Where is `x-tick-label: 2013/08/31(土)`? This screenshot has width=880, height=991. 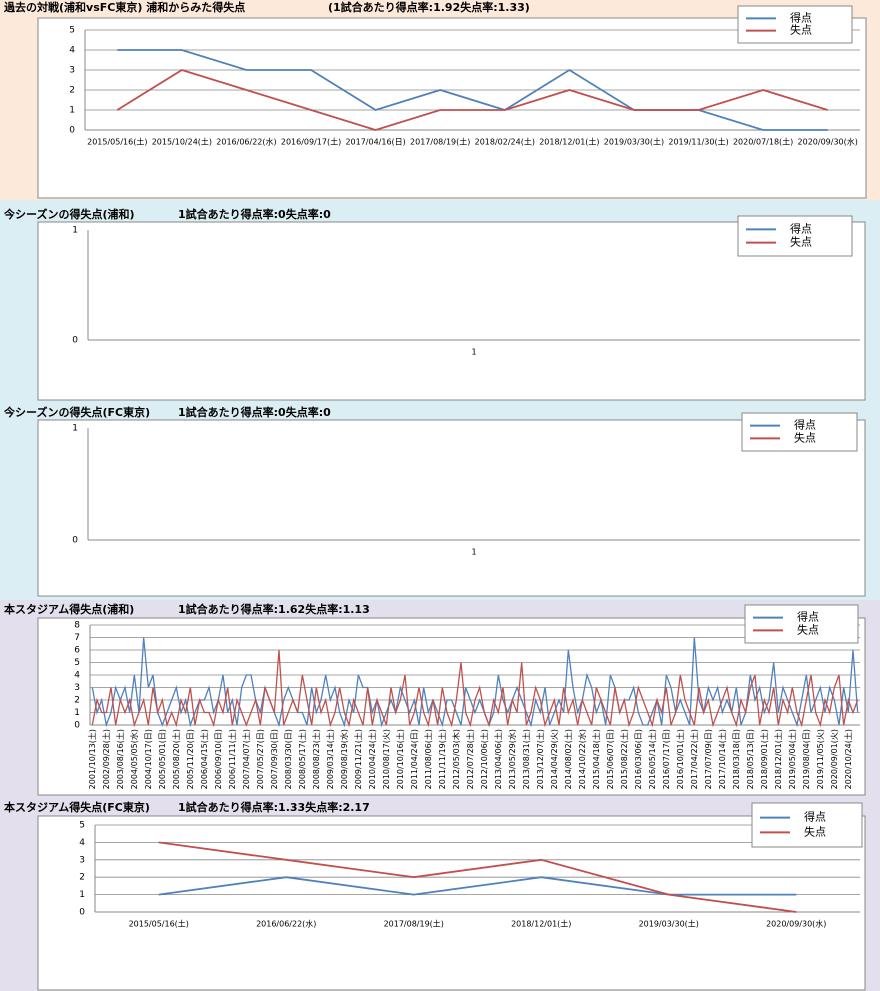
x-tick-label: 2013/08/31(土) is located at coordinates (526, 759).